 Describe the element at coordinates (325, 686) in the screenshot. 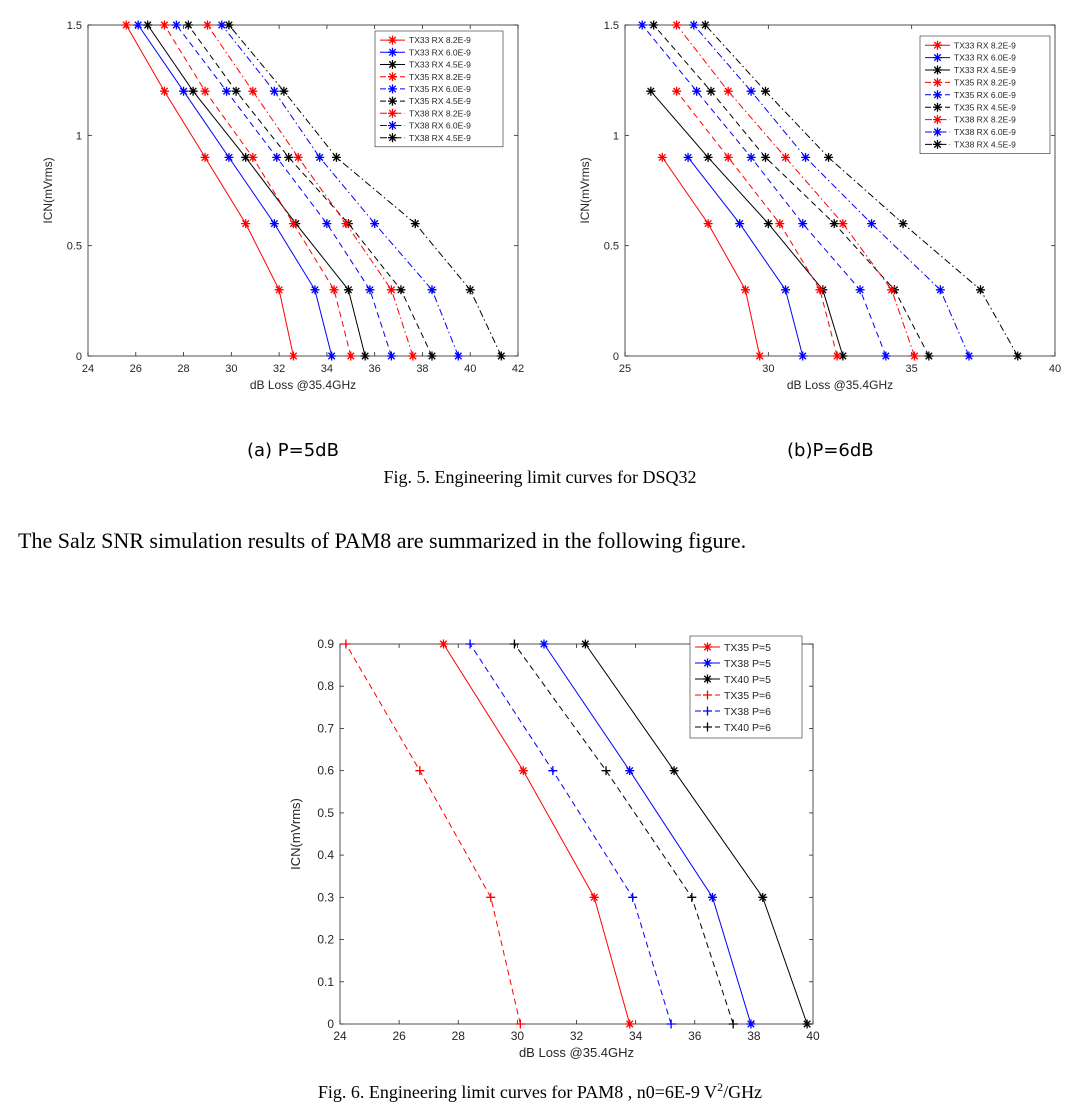

I see `y-tick-label: 0.8` at that location.